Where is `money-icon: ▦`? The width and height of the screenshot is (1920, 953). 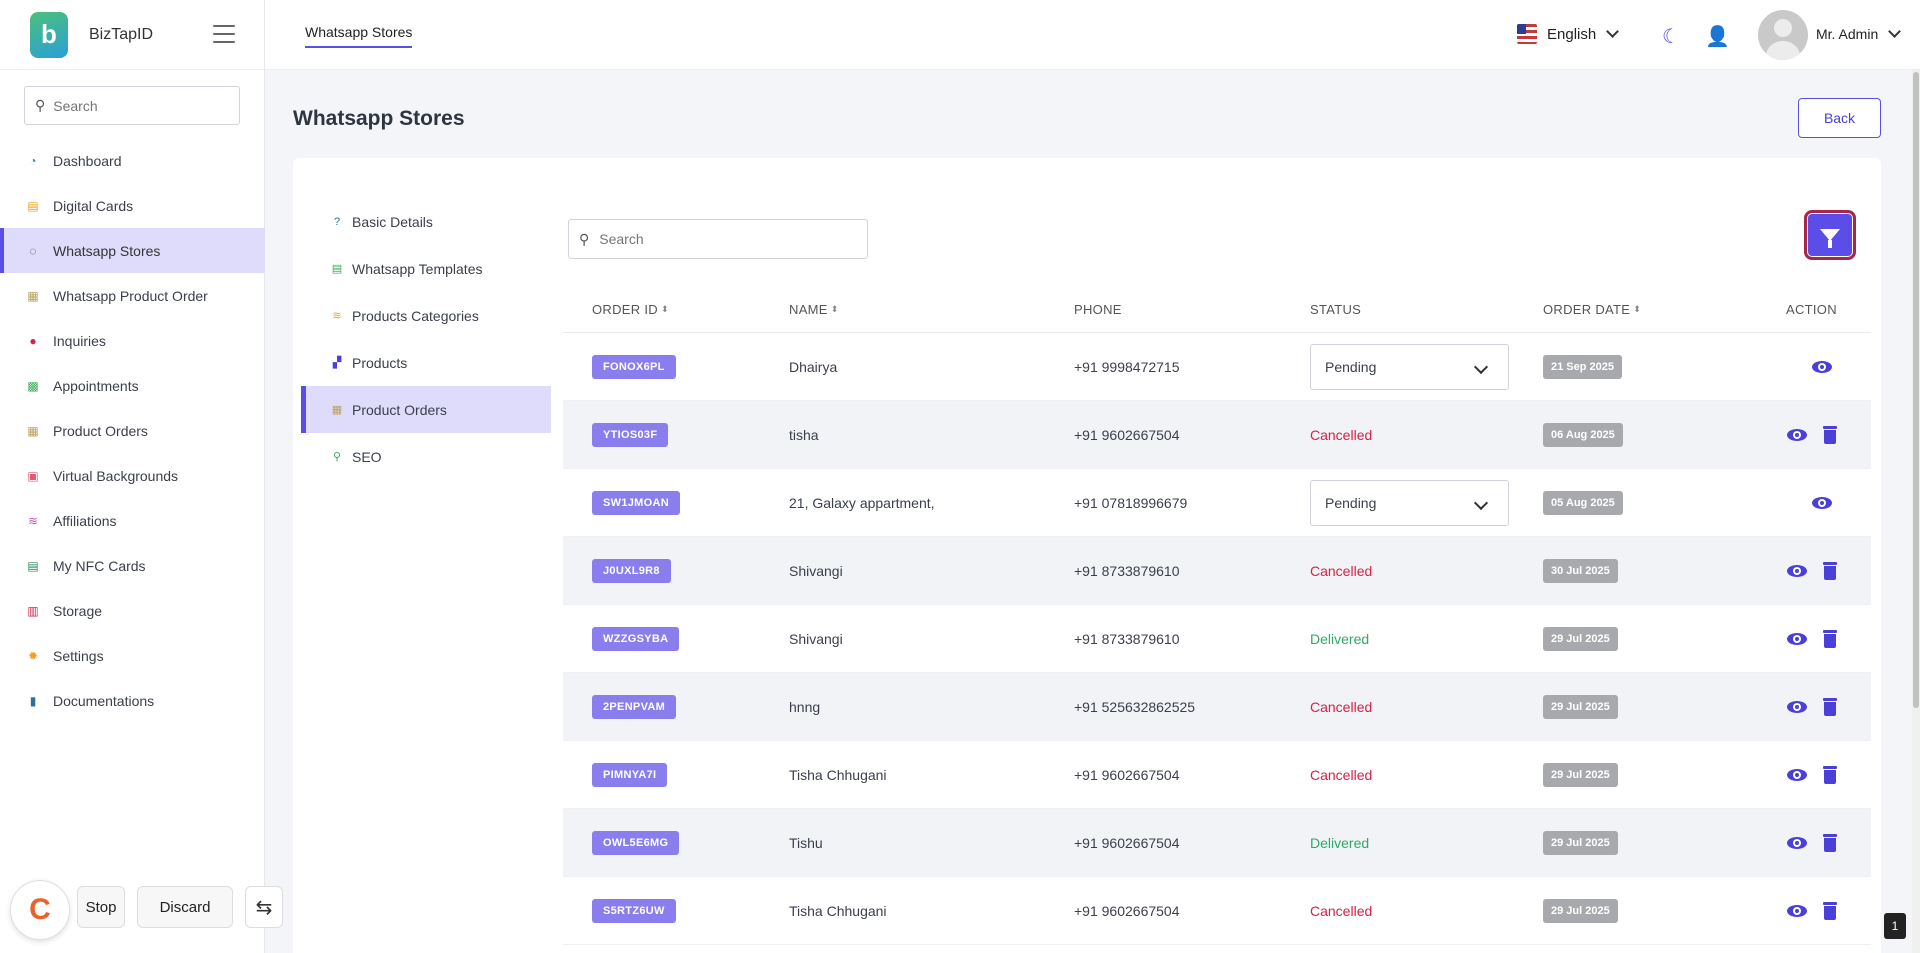
money-icon: ▦ is located at coordinates (337, 410).